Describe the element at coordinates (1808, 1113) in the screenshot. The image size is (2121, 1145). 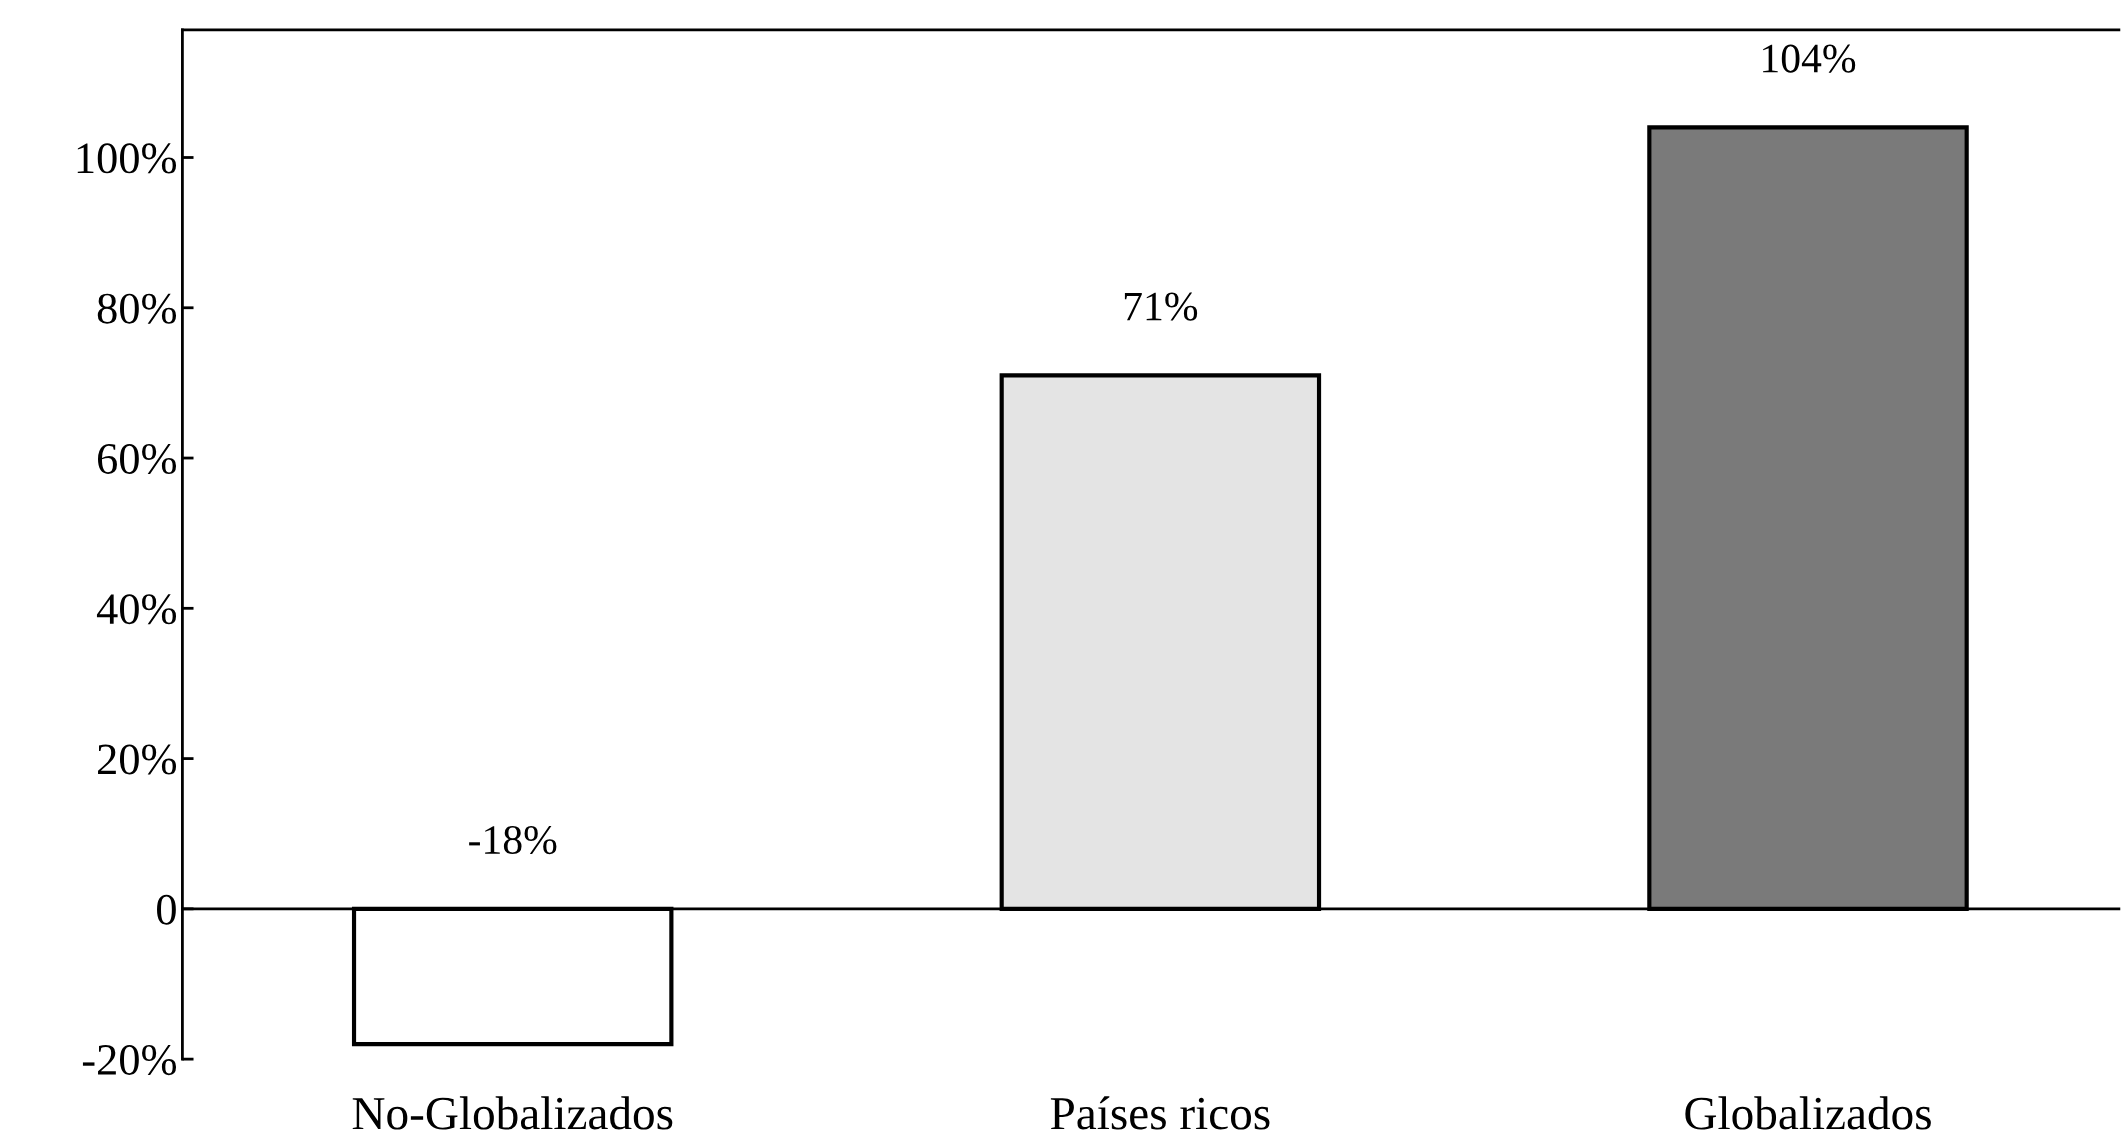
I see `x-tick-label: Globalizados` at that location.